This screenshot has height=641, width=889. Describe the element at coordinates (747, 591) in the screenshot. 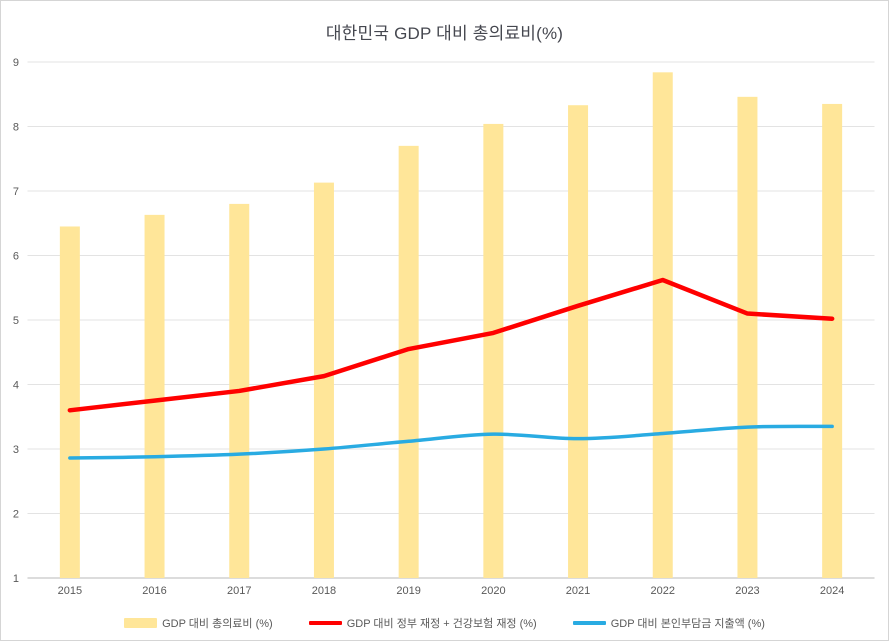

I see `x-tick-label-2023: 2023` at that location.